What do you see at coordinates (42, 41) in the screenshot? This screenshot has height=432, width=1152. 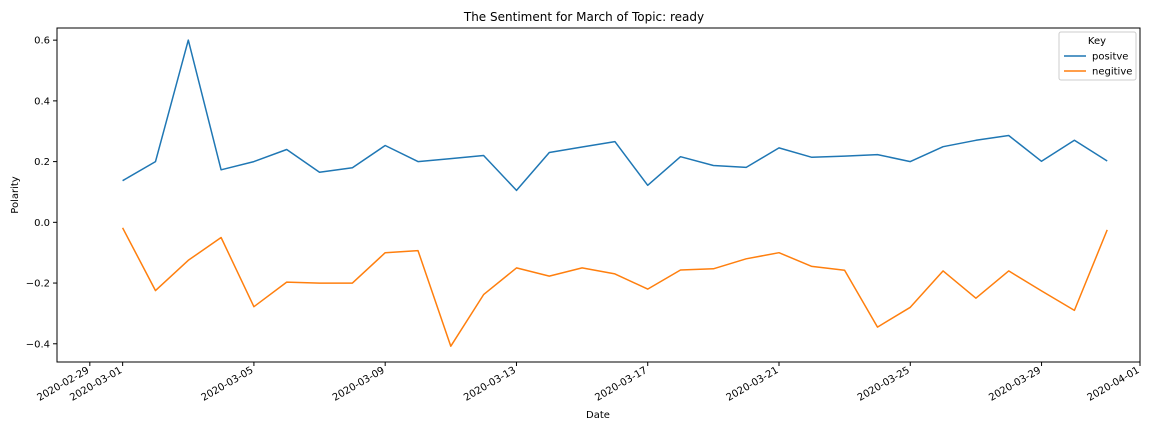 I see `y-tick-label: 0.6` at bounding box center [42, 41].